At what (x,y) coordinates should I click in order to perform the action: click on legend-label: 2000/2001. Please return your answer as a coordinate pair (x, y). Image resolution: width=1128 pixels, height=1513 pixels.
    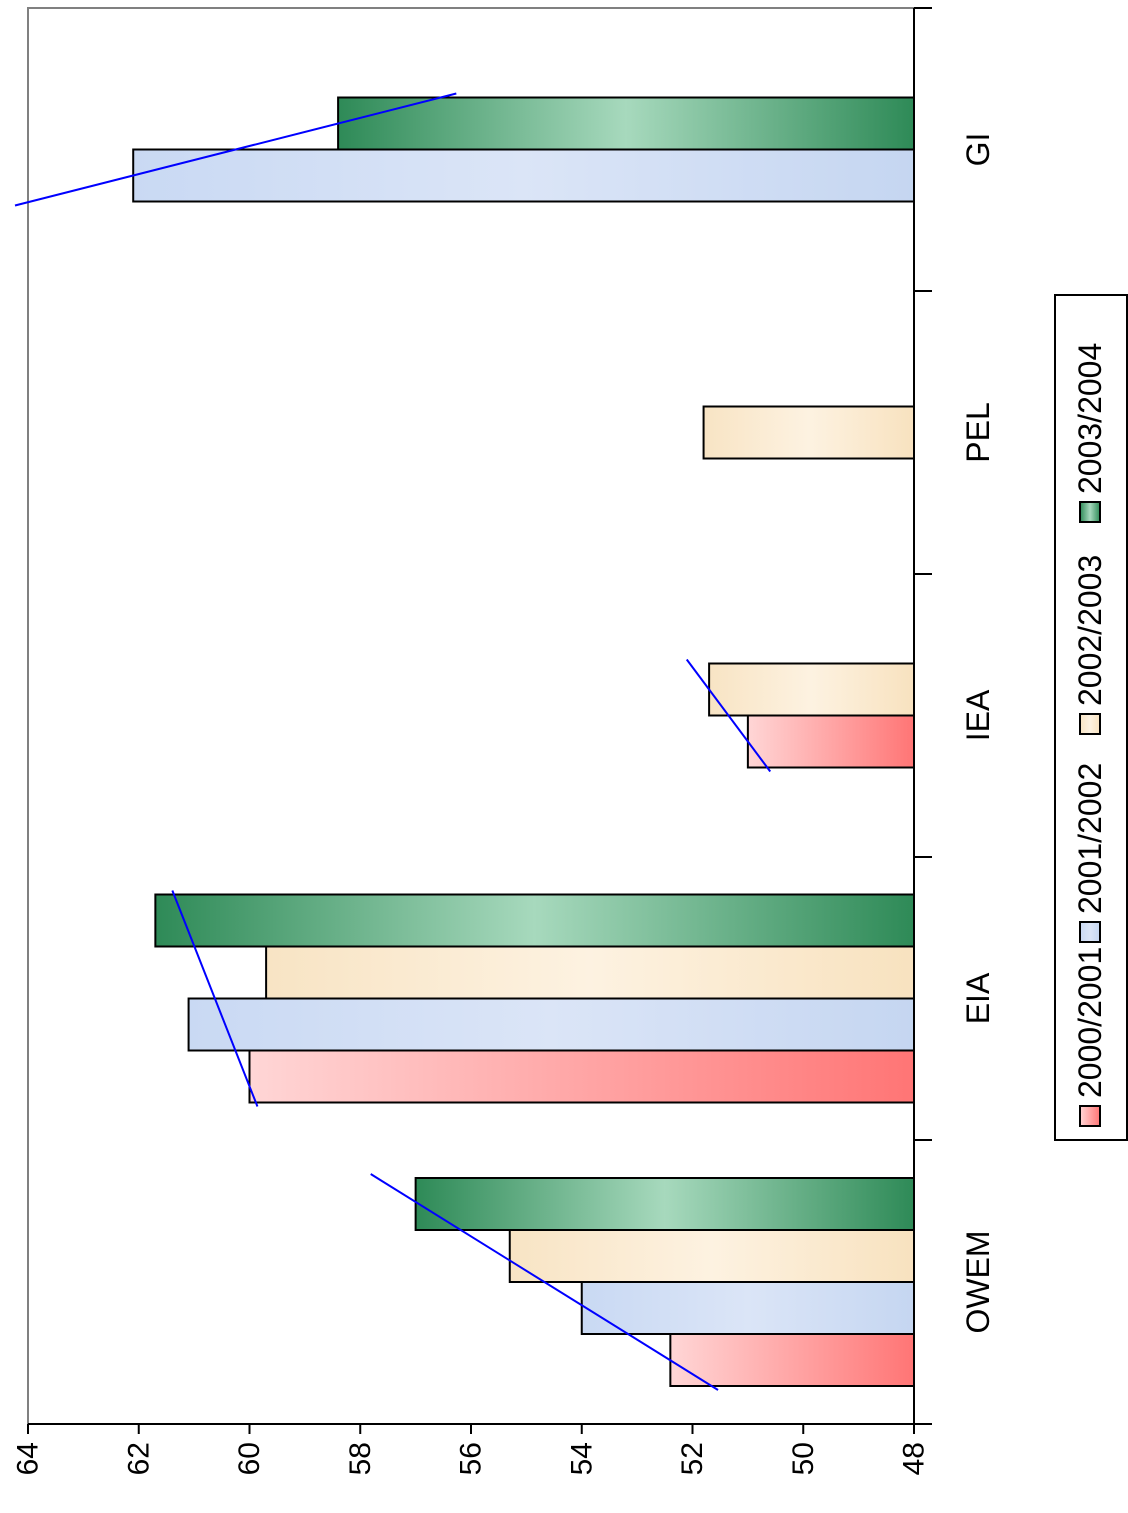
    Looking at the image, I should click on (1090, 1022).